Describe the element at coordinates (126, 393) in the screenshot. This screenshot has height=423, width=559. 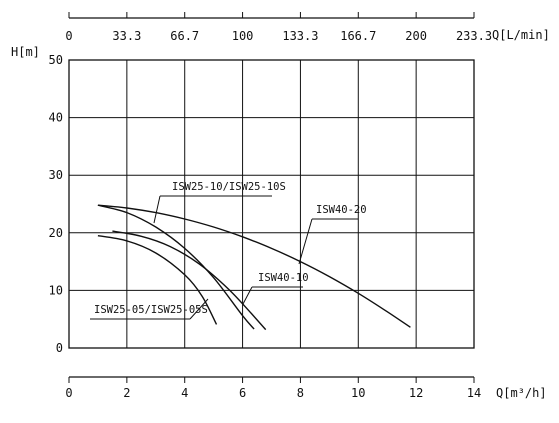
I see `x-tick-label: 2` at that location.